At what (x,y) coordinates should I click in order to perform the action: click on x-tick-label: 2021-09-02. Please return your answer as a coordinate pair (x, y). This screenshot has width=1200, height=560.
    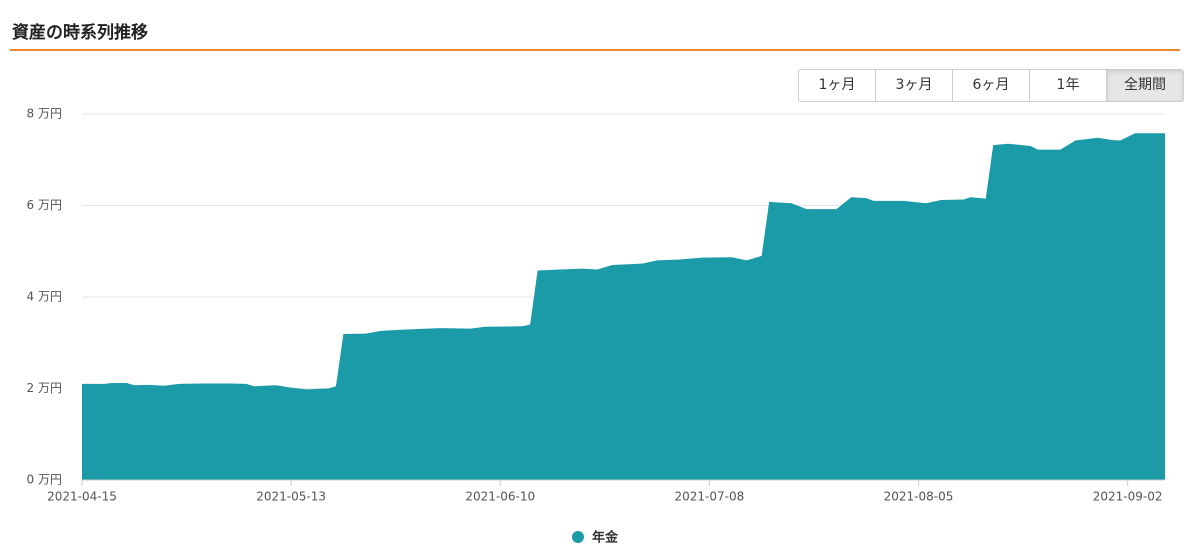
    Looking at the image, I should click on (1128, 497).